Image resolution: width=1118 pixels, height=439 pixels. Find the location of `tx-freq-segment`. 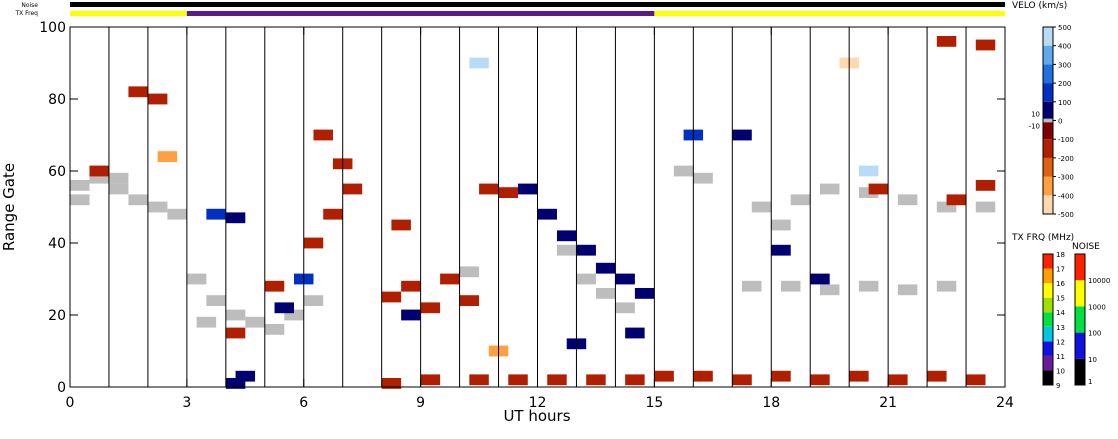

tx-freq-segment is located at coordinates (128, 13).